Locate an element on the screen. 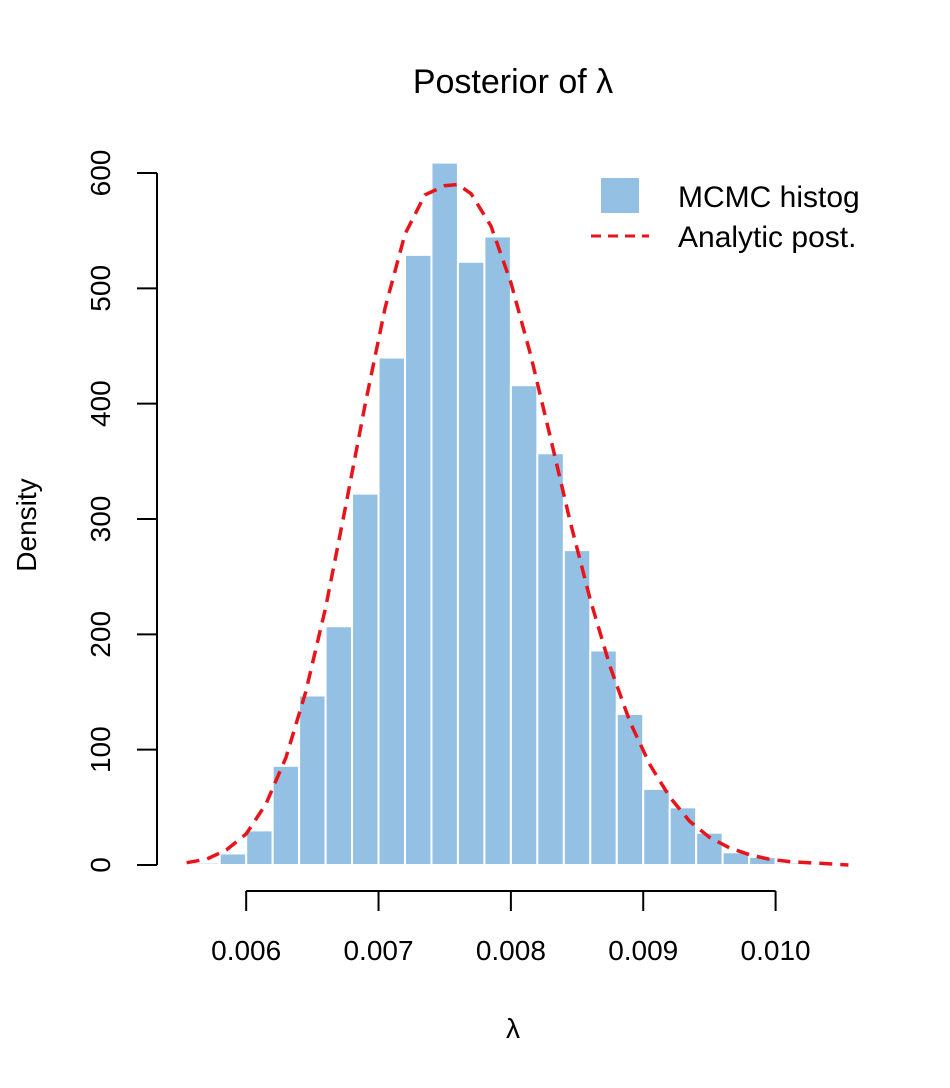  x-tick-label: 0.006 is located at coordinates (246, 950).